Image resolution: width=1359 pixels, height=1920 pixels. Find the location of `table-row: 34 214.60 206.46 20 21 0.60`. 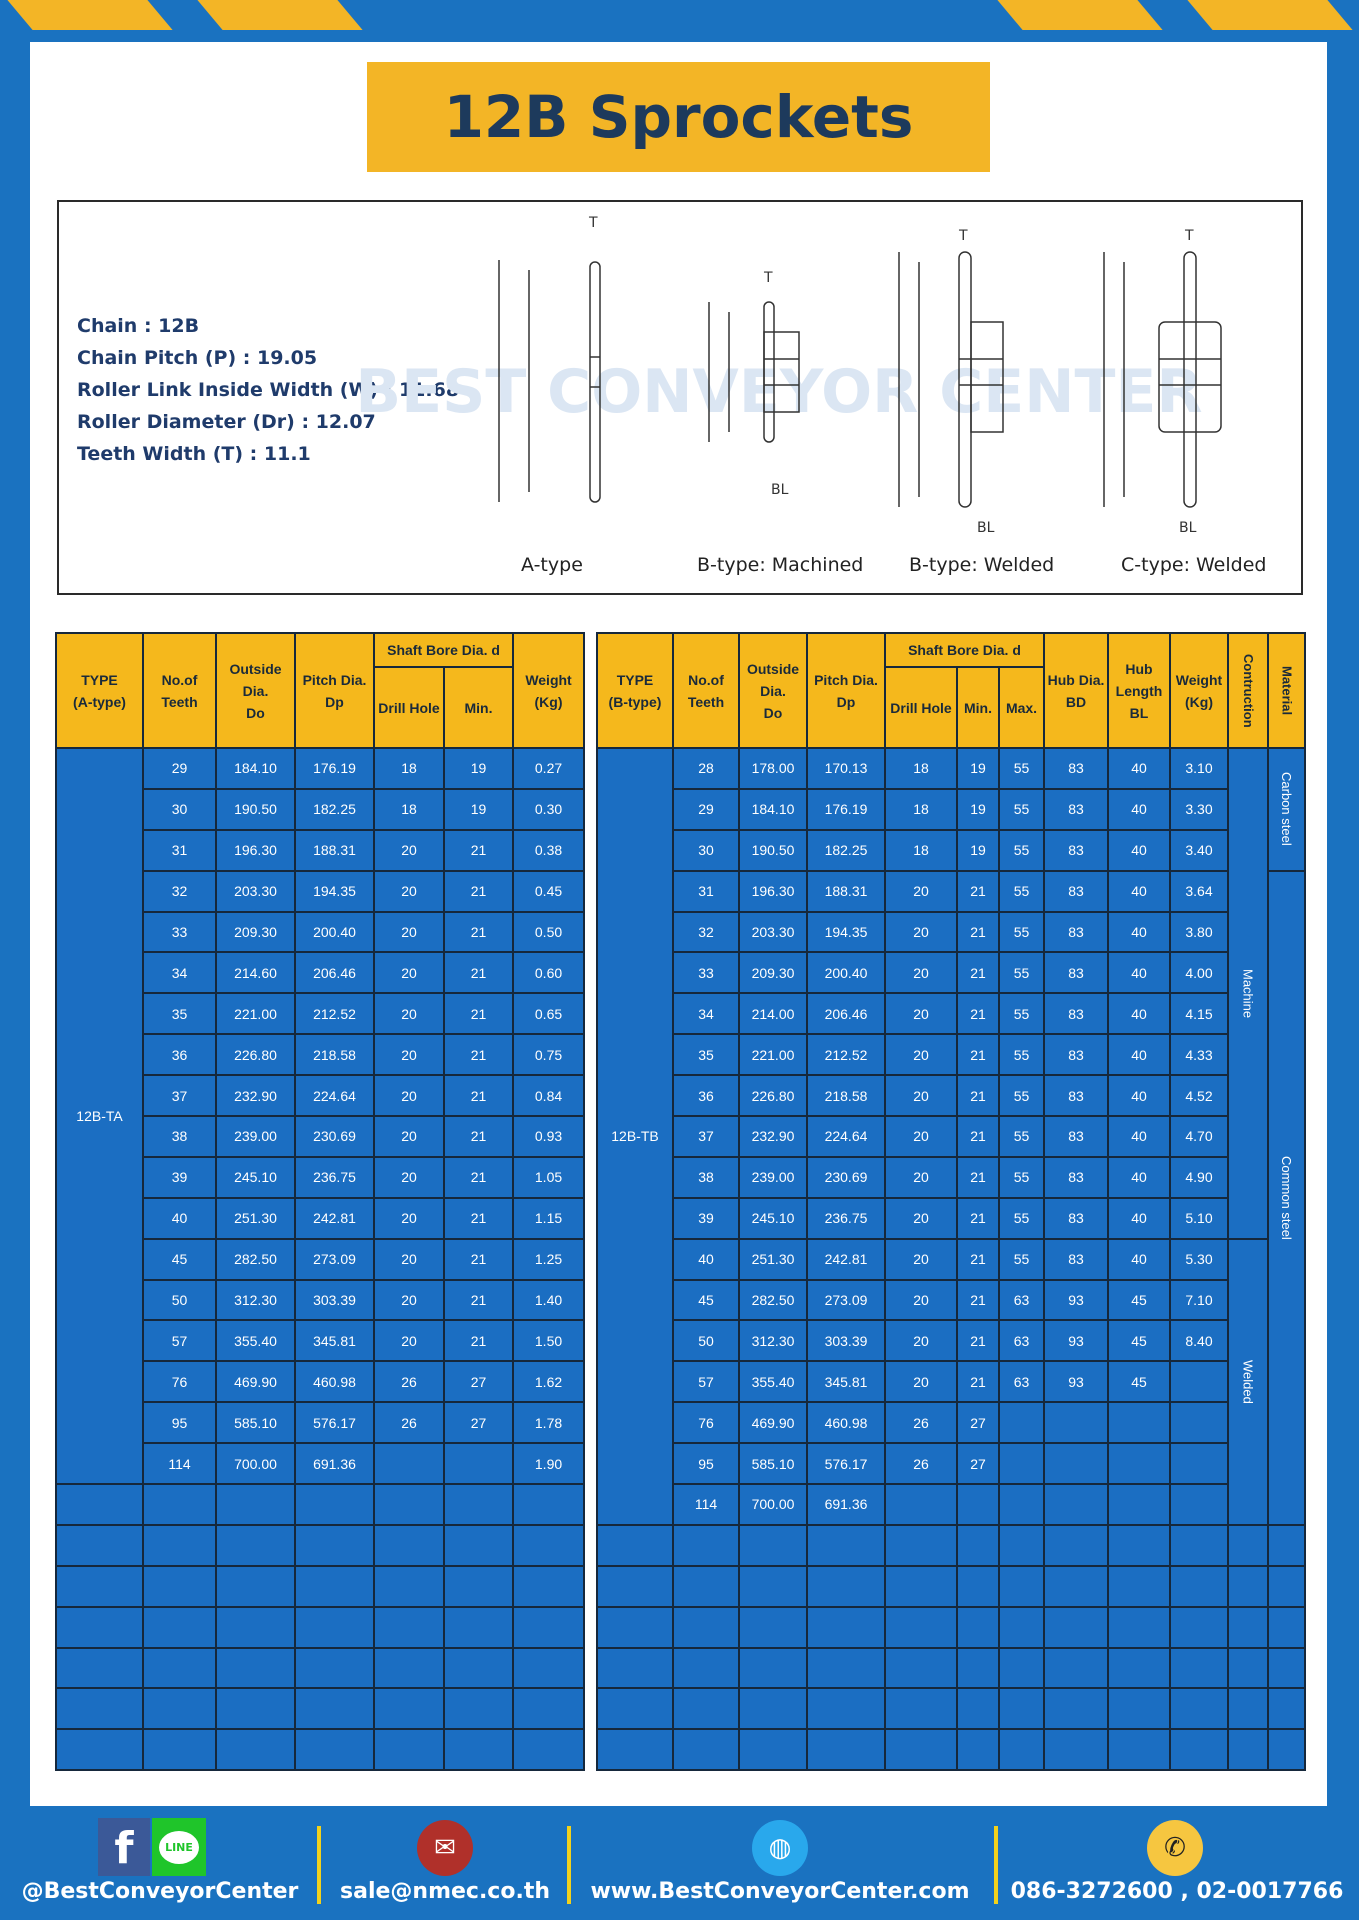

table-row: 34 214.60 206.46 20 21 0.60 is located at coordinates (321, 973).